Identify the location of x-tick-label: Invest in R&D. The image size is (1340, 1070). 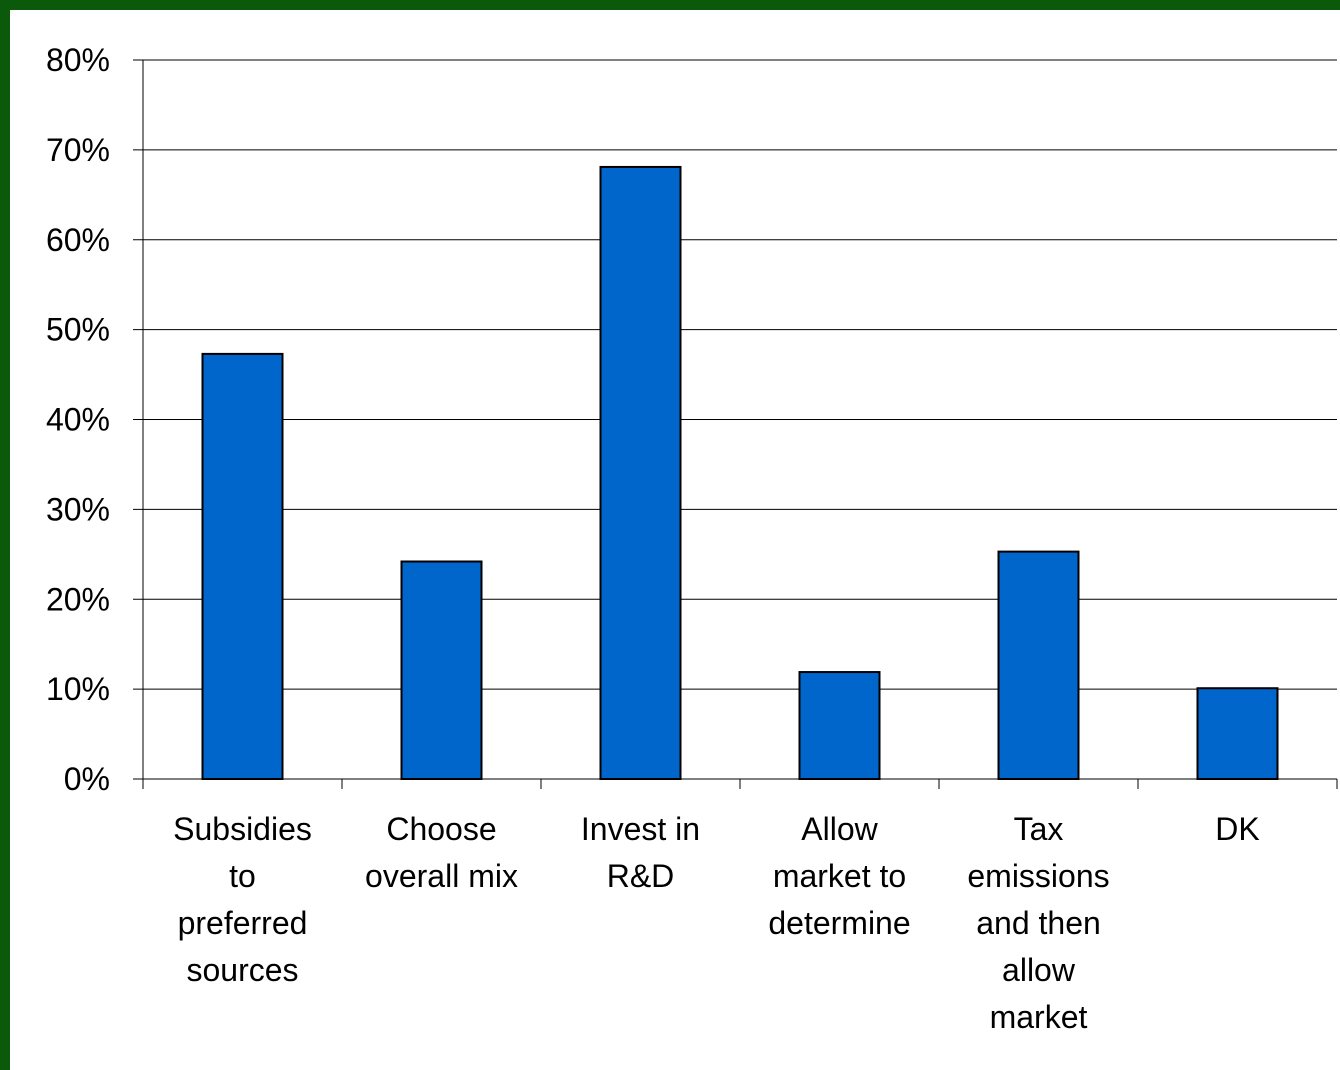
(640, 852).